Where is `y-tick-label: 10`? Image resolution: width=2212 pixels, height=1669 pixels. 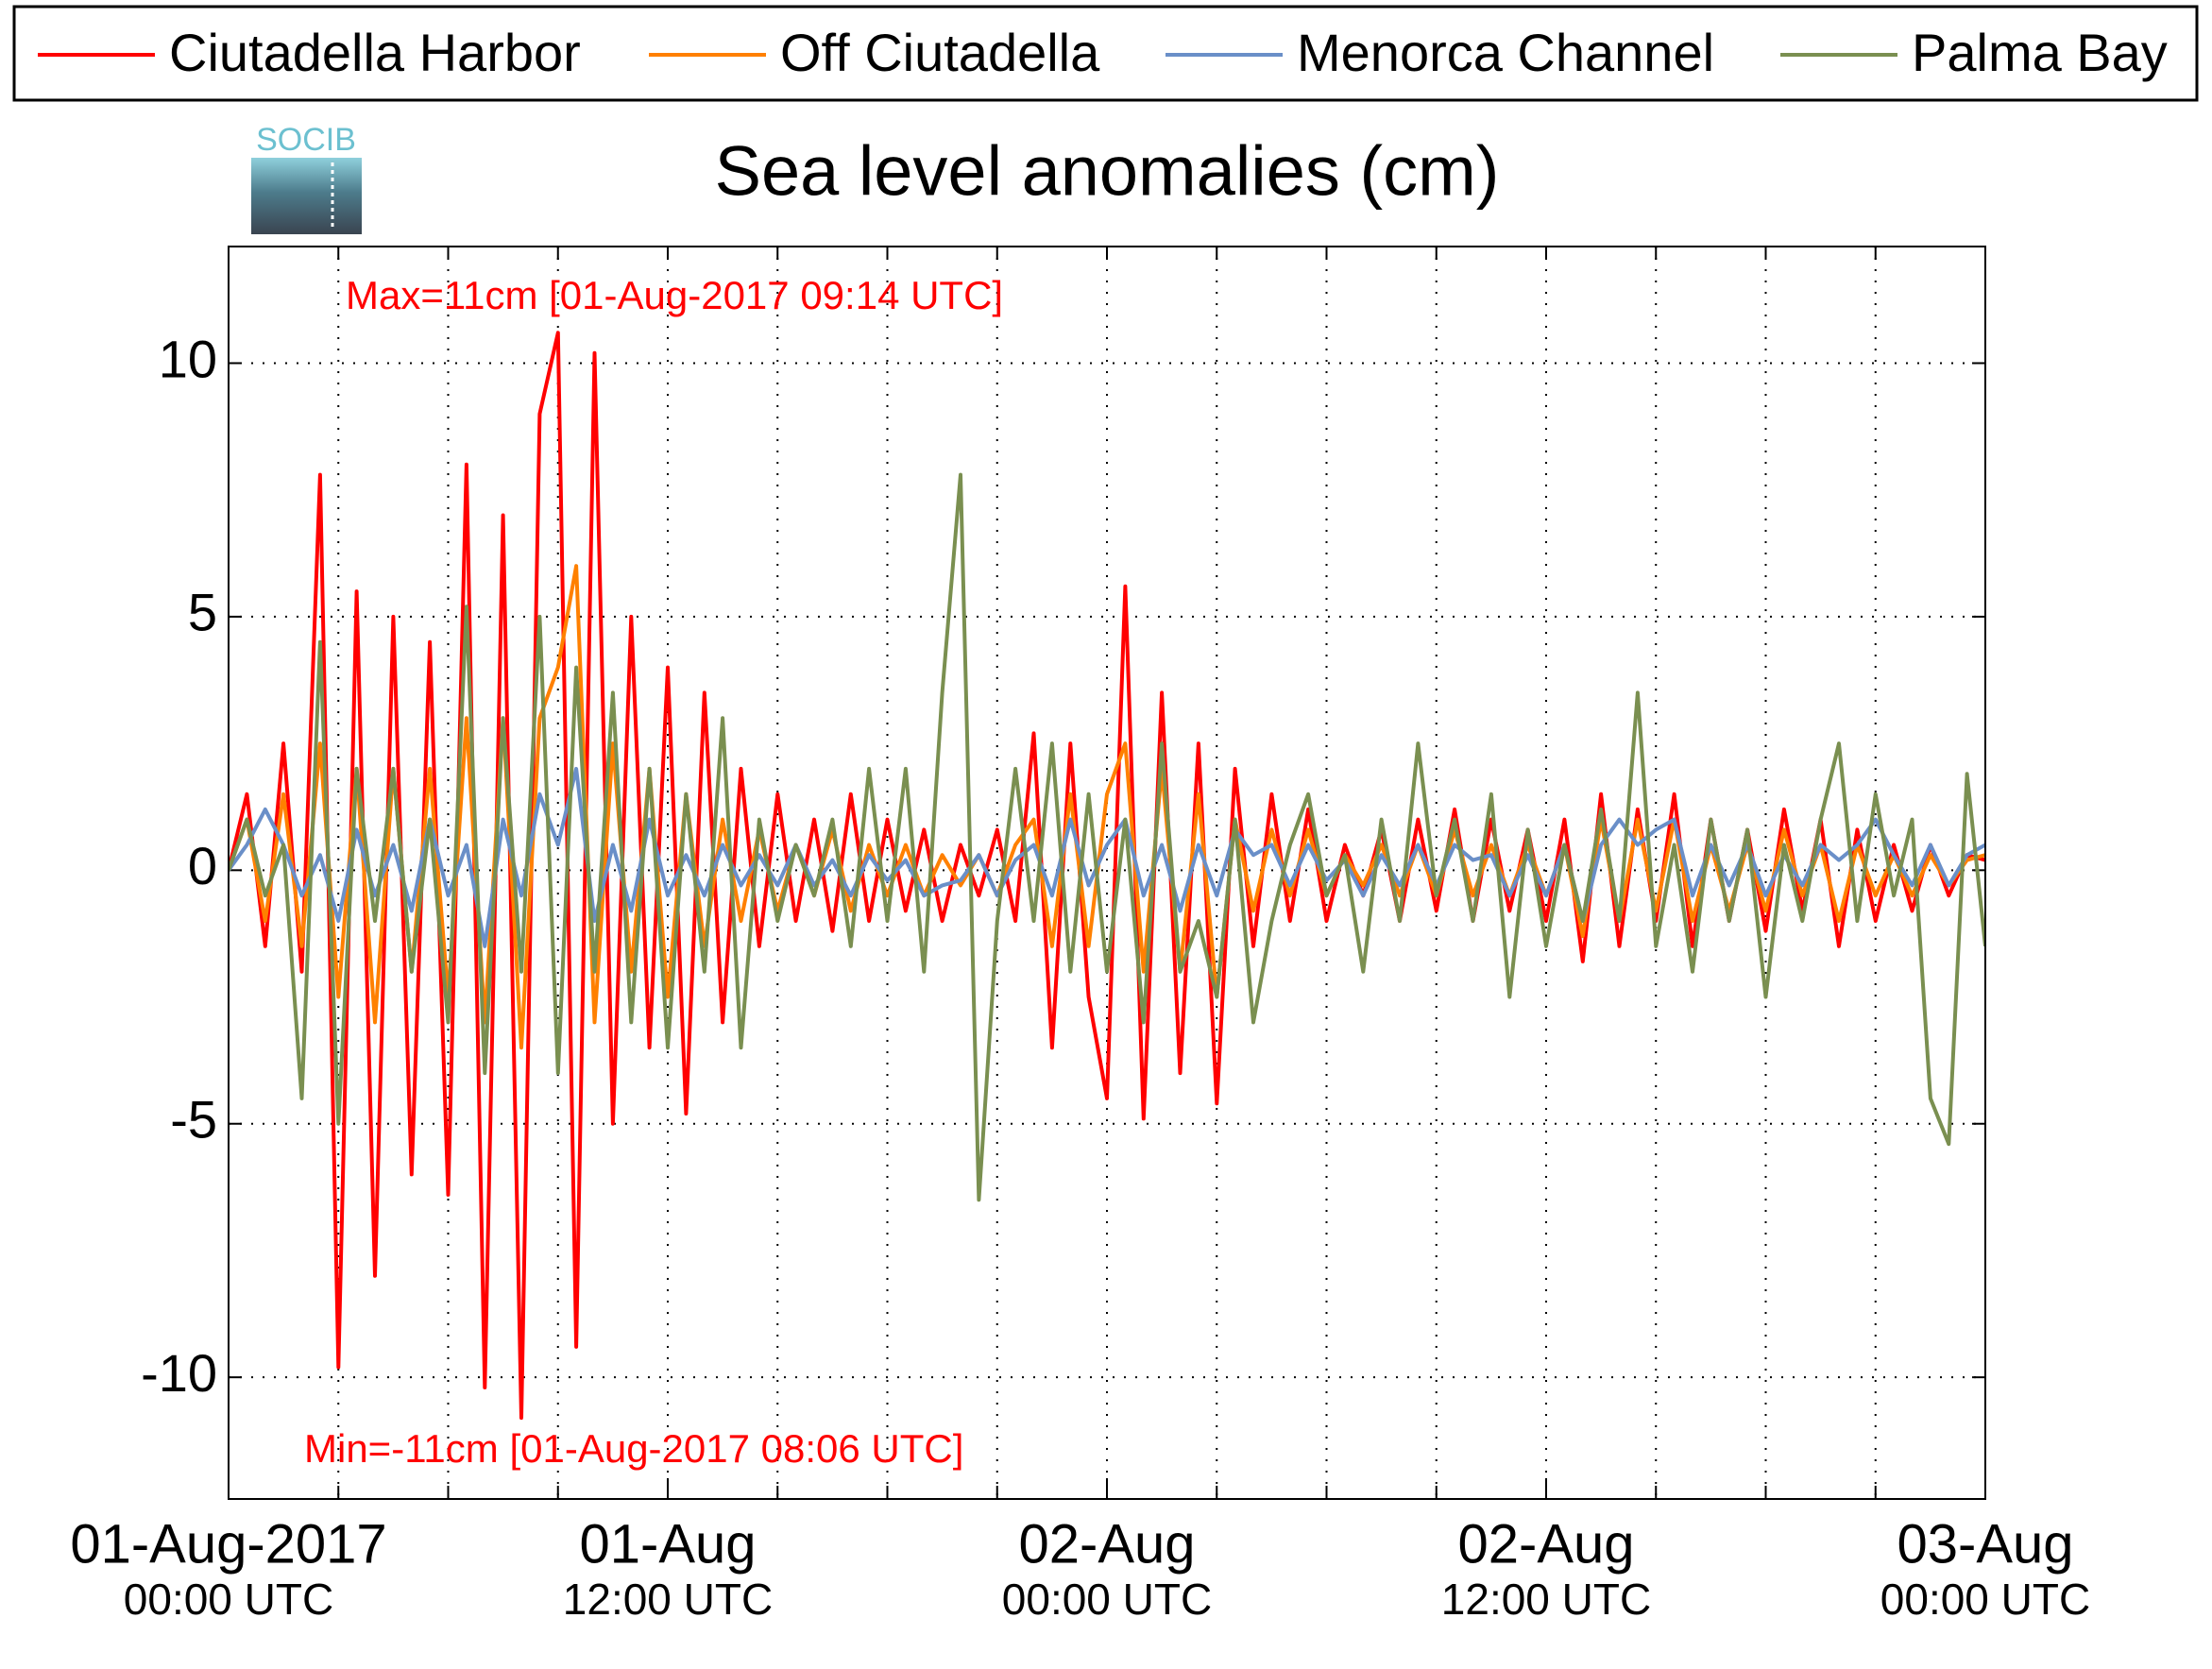 y-tick-label: 10 is located at coordinates (188, 359).